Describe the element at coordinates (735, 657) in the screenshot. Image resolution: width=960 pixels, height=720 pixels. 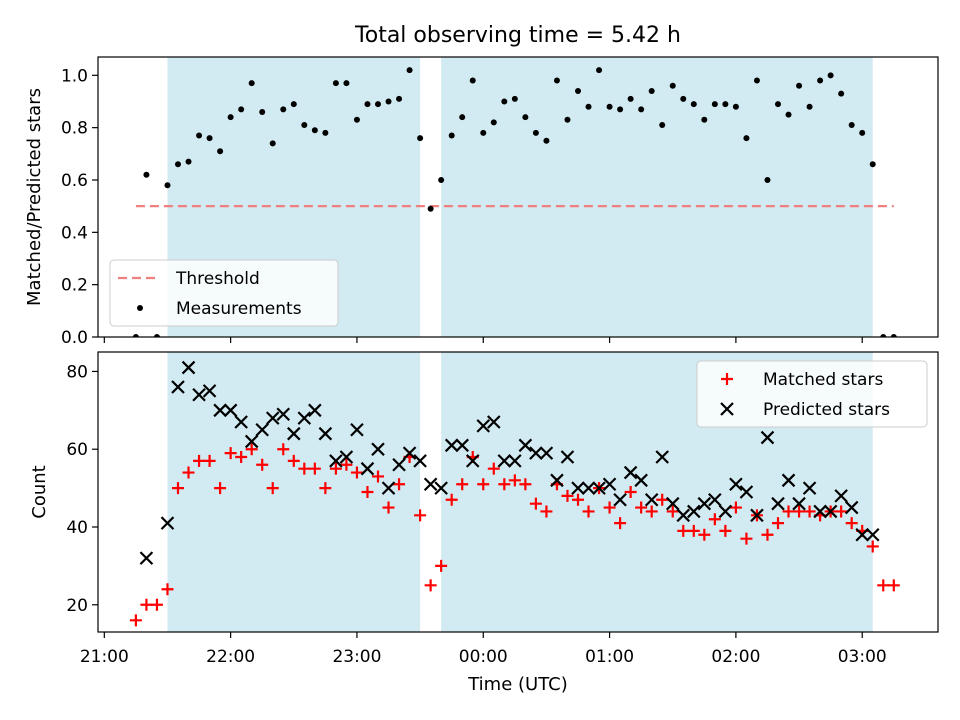
I see `x-tick-label: 02:00` at that location.